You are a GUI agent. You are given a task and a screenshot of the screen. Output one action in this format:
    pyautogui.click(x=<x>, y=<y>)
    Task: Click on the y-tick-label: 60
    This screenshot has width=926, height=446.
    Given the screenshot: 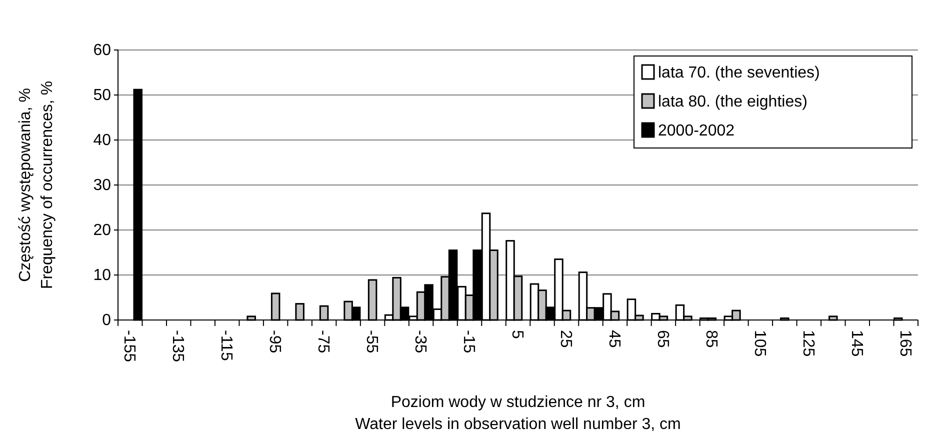 What is the action you would take?
    pyautogui.click(x=102, y=51)
    